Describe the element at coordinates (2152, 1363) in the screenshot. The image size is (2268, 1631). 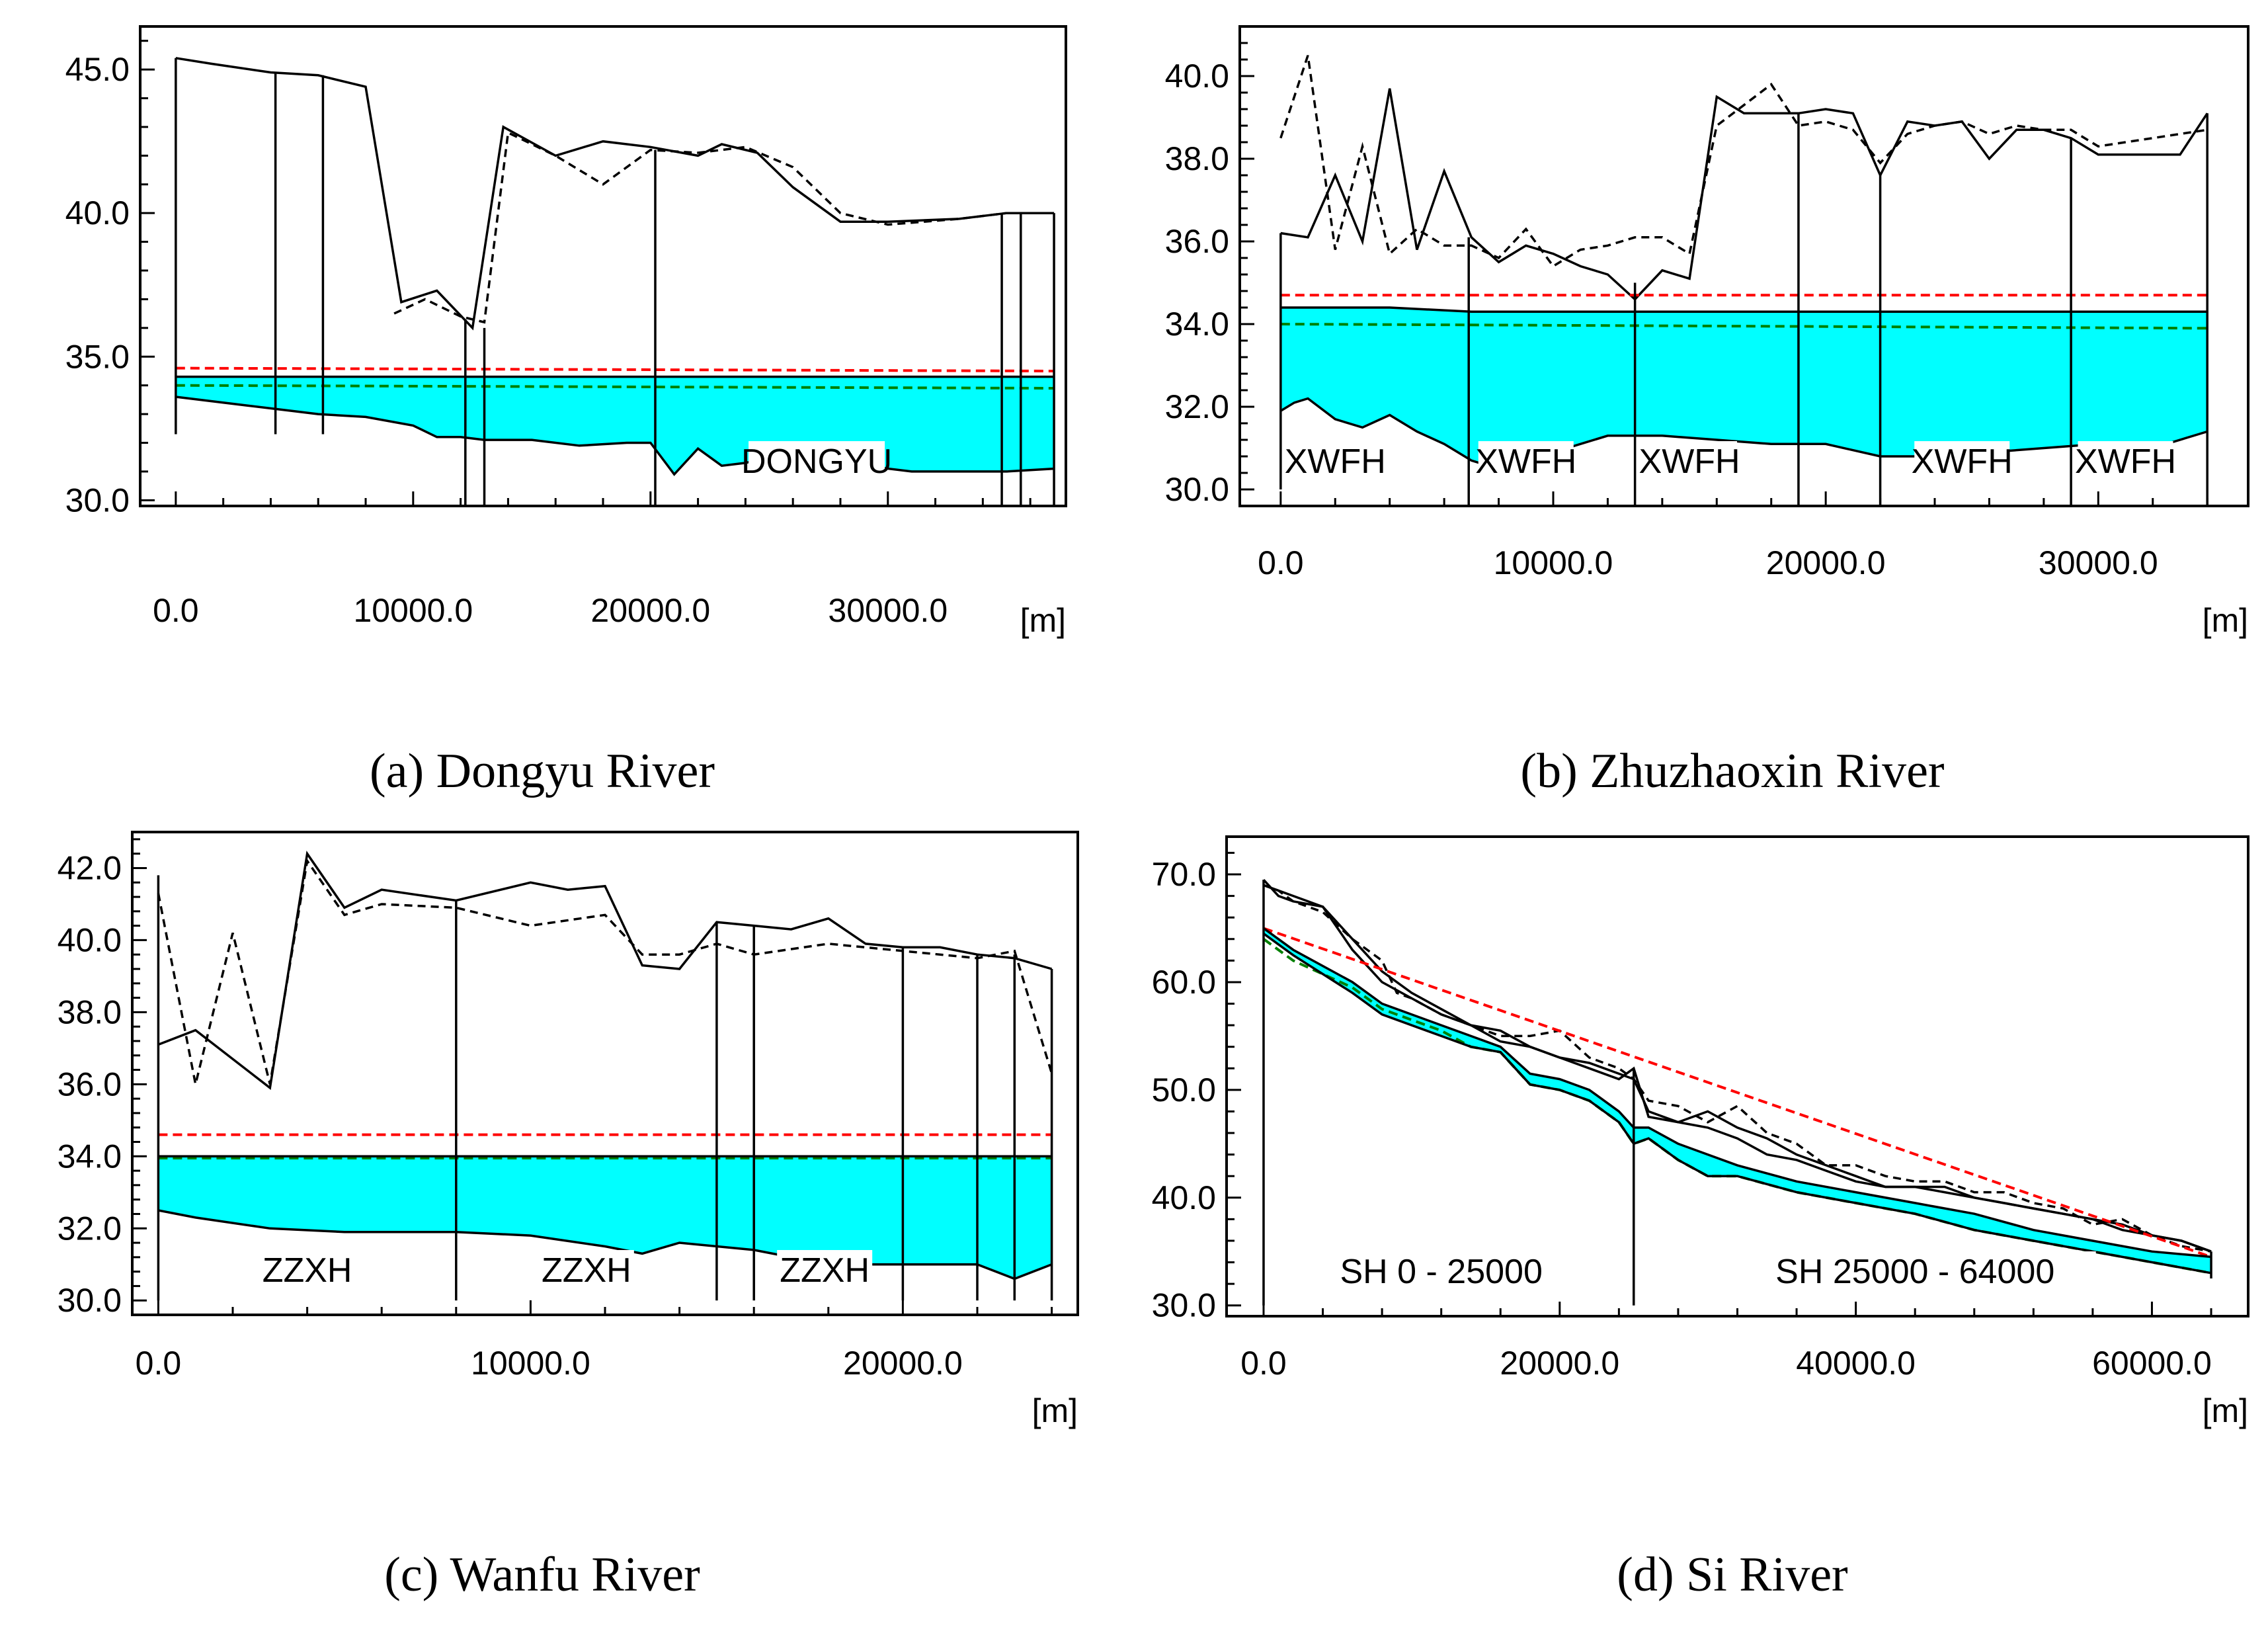
I see `x-tick-label: 60000.0` at that location.